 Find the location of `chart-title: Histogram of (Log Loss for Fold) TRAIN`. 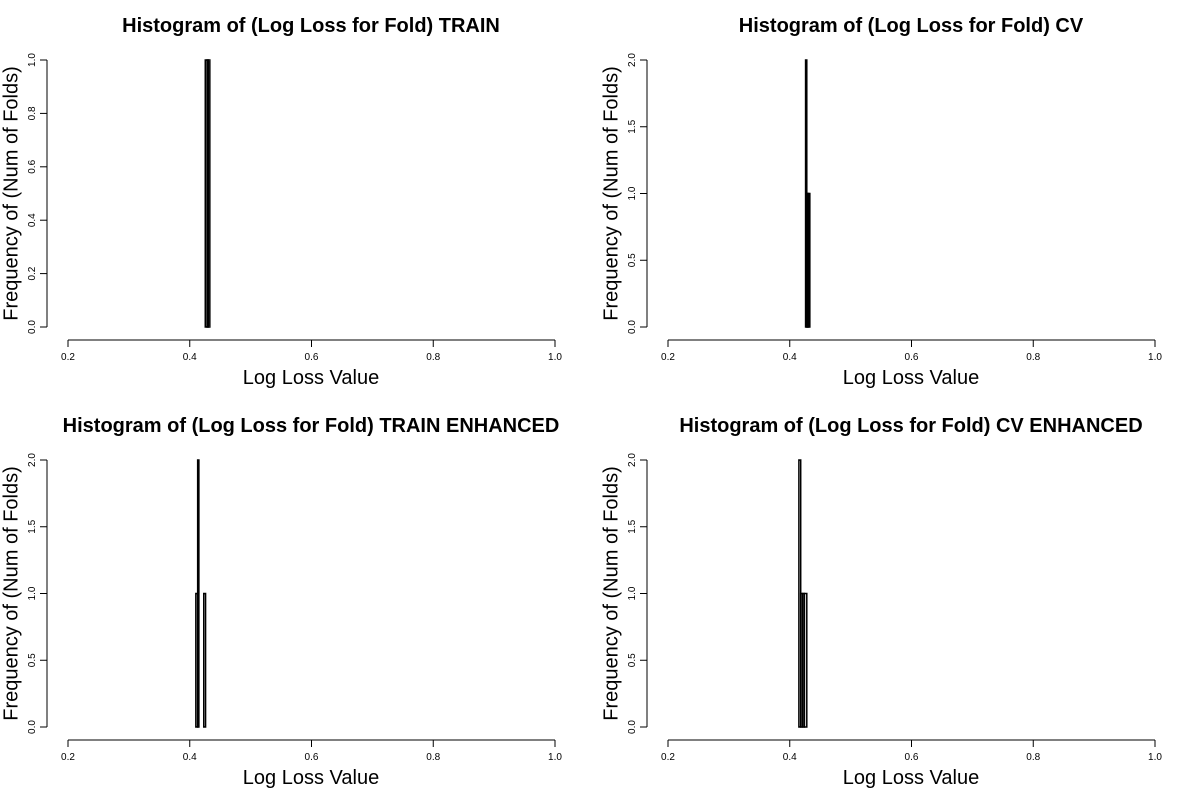

chart-title: Histogram of (Log Loss for Fold) TRAIN is located at coordinates (311, 26).